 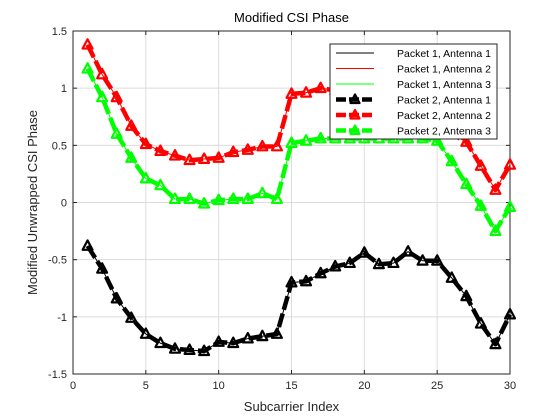 What do you see at coordinates (64, 204) in the screenshot?
I see `y-tick-label: 0` at bounding box center [64, 204].